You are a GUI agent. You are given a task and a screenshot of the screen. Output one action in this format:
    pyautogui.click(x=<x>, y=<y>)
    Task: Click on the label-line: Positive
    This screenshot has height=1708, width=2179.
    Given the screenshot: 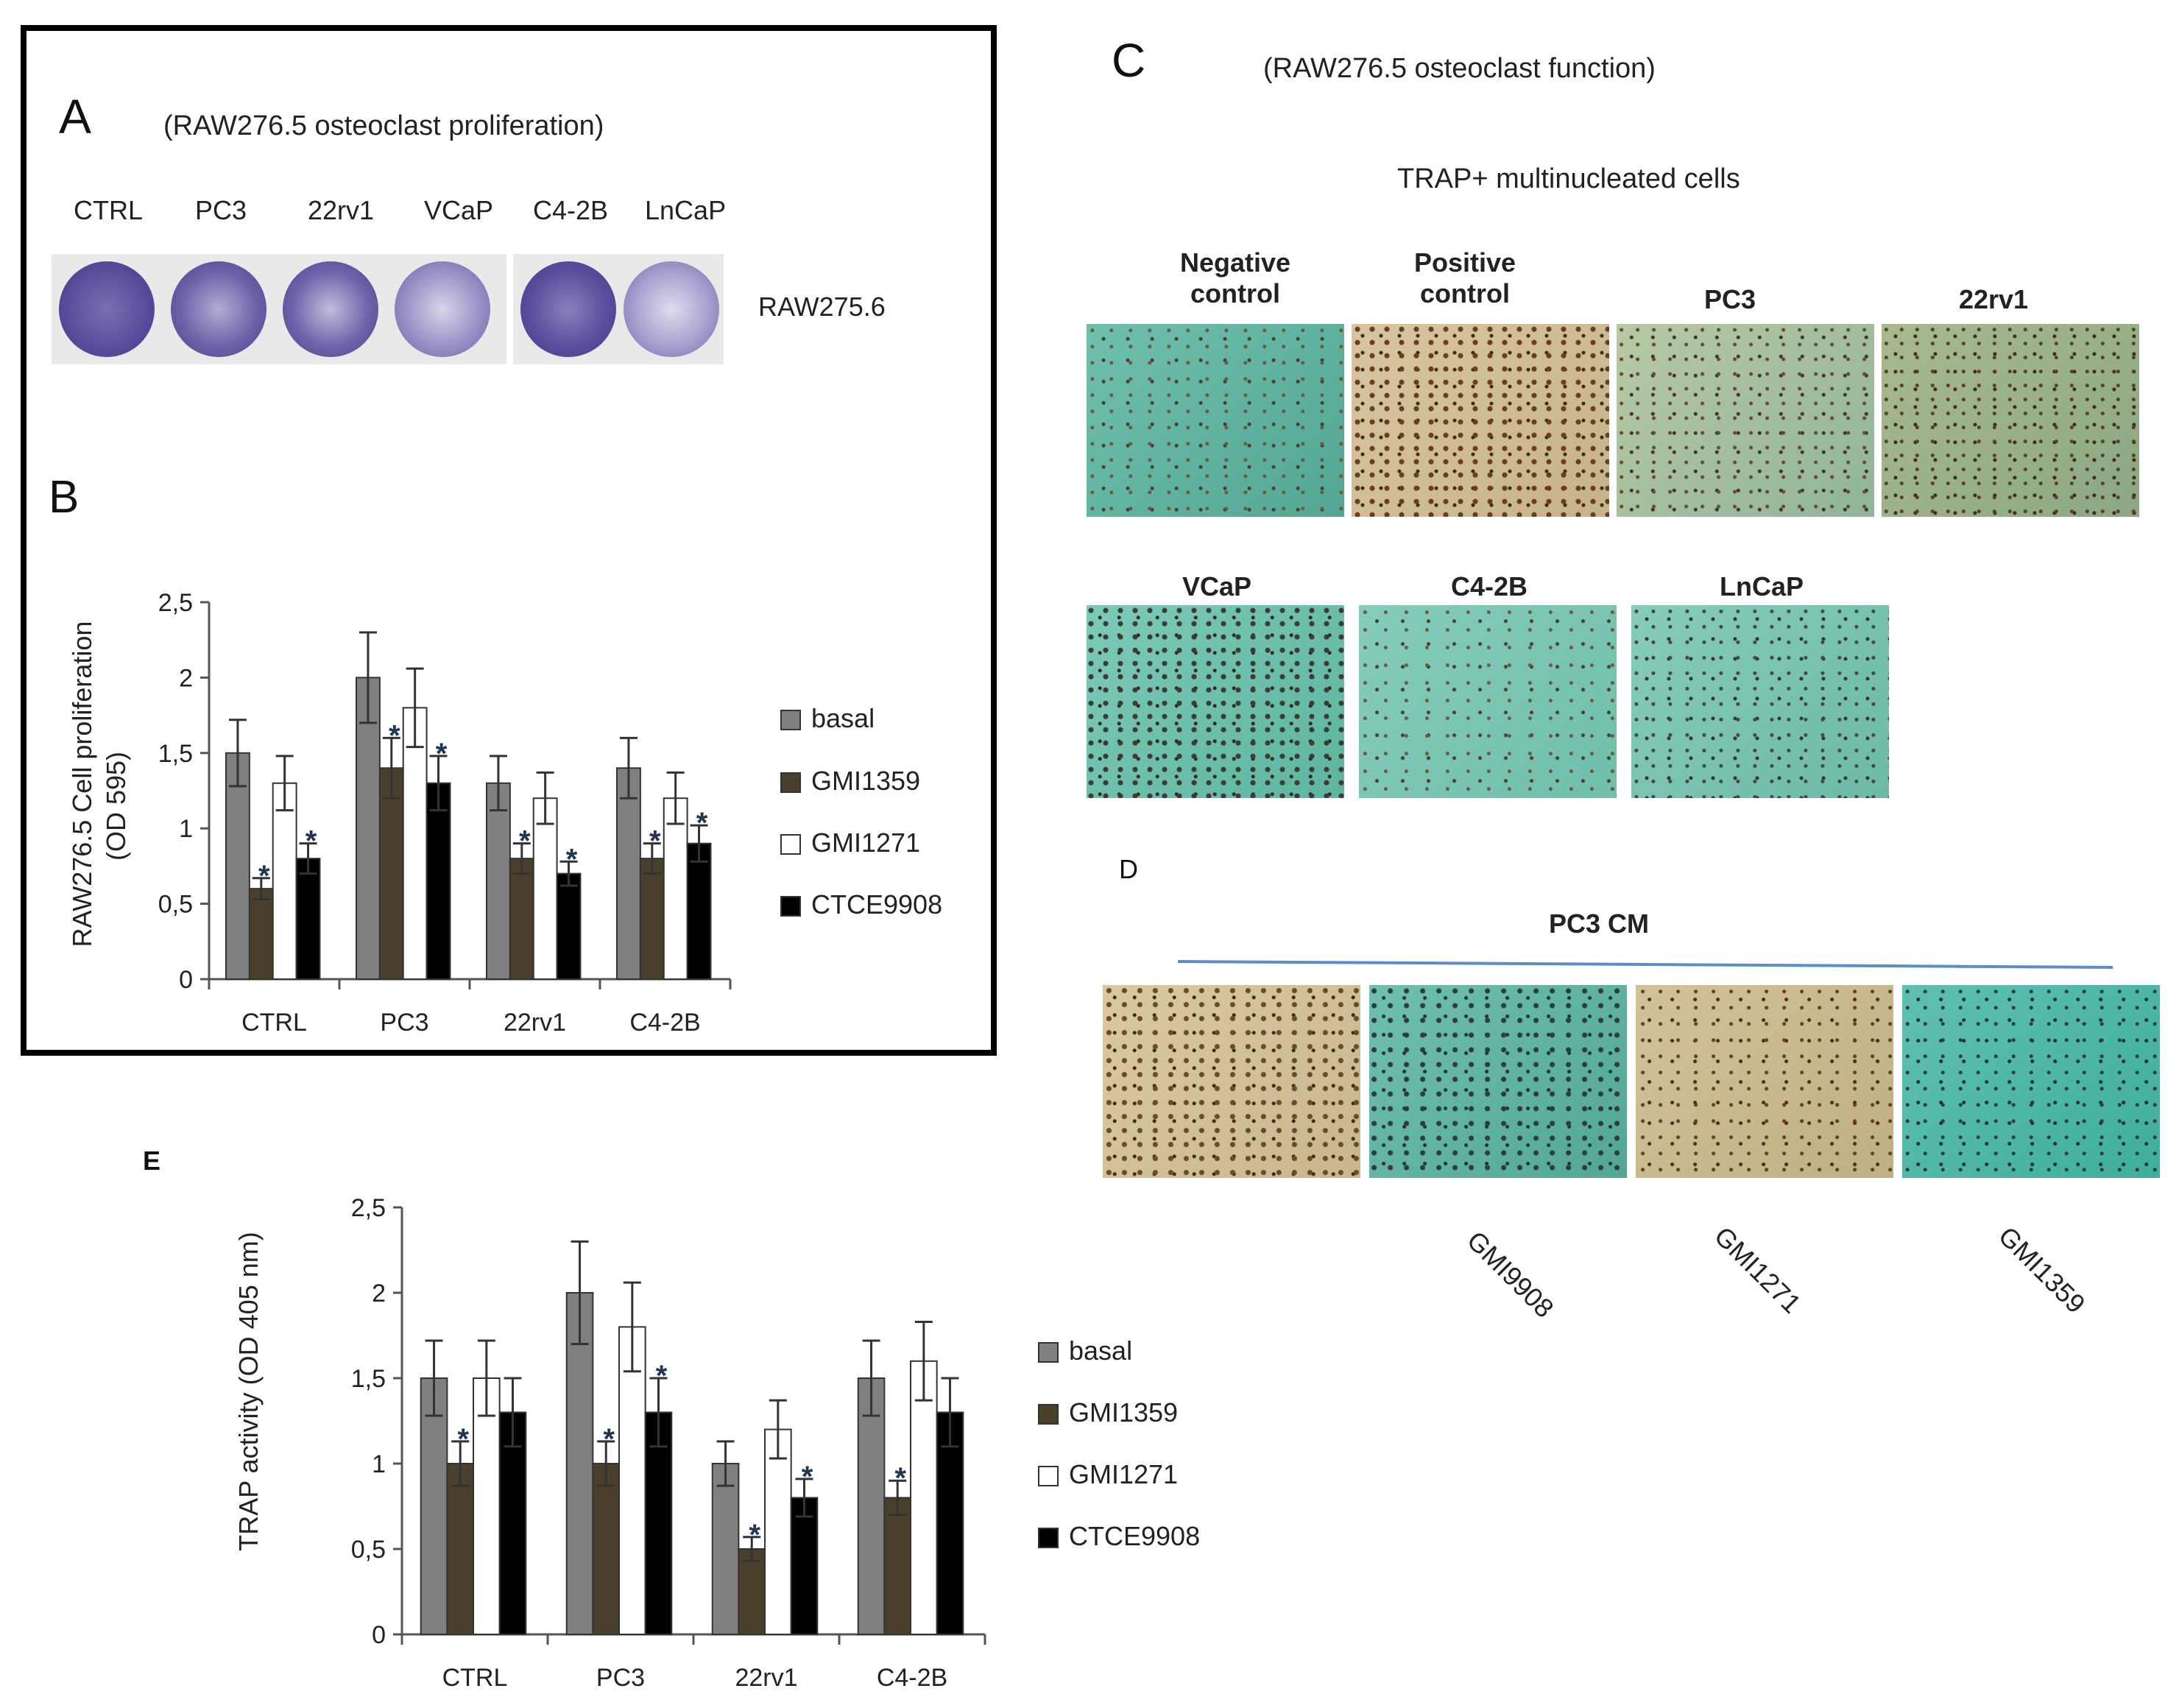 What is the action you would take?
    pyautogui.click(x=1464, y=262)
    